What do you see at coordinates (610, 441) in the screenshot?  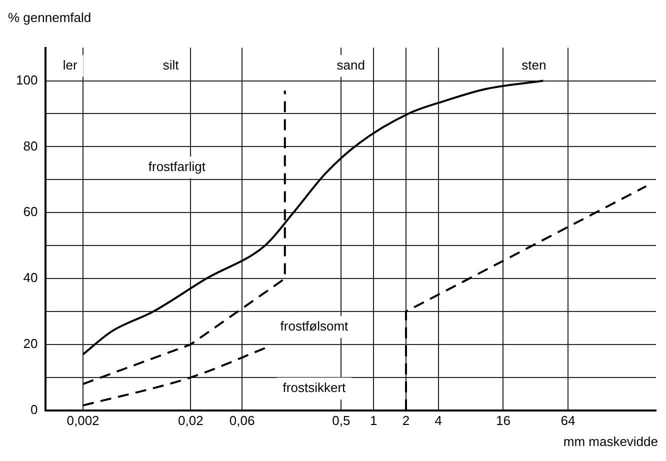 I see `x-axis-title: mm maskevidde` at bounding box center [610, 441].